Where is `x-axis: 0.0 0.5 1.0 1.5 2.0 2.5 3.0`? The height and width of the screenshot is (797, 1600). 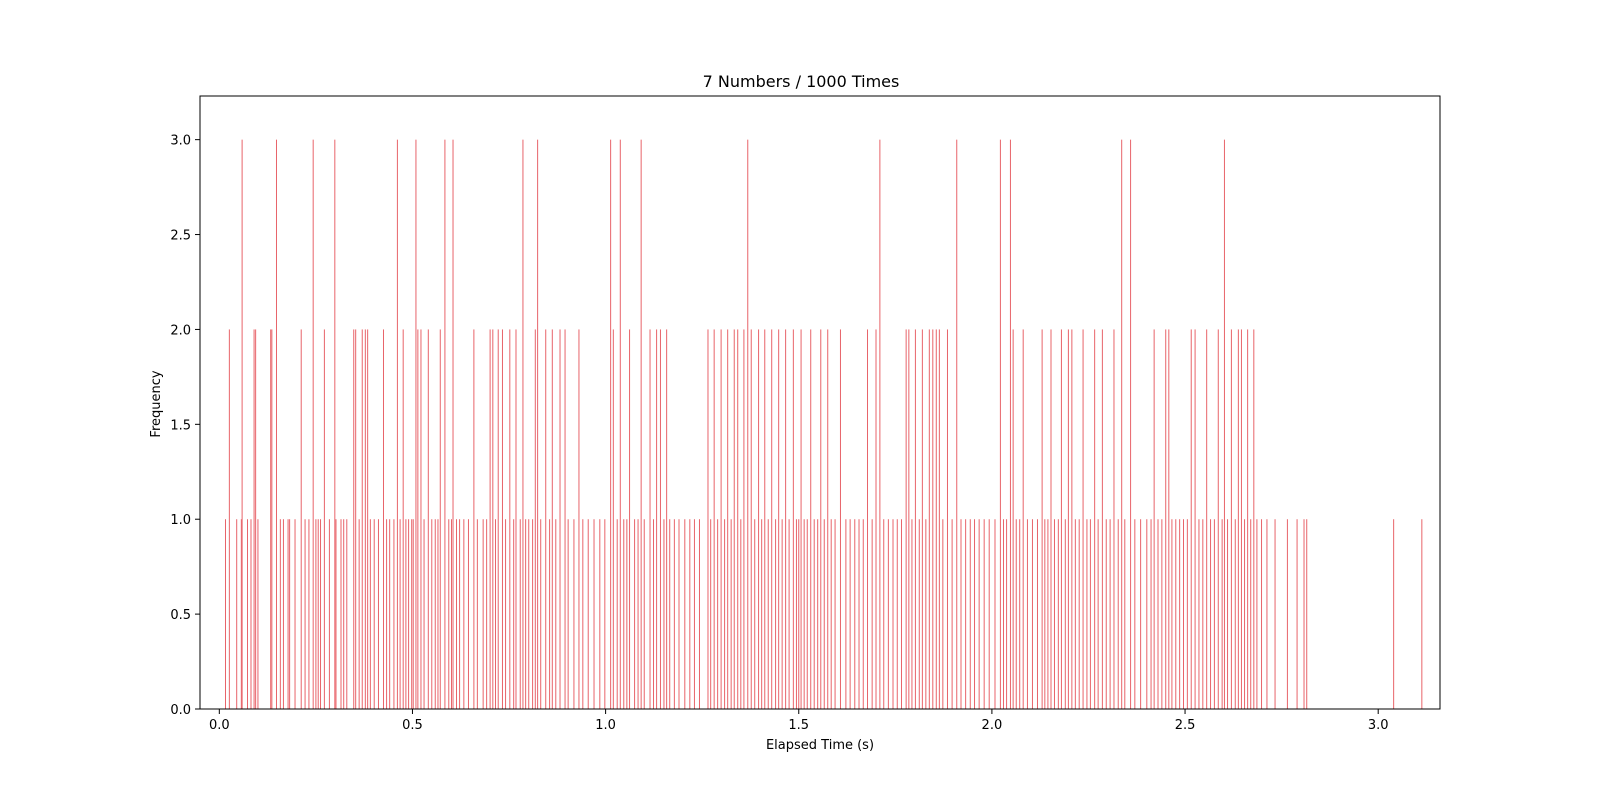 x-axis: 0.0 0.5 1.0 1.5 2.0 2.5 3.0 is located at coordinates (799, 721).